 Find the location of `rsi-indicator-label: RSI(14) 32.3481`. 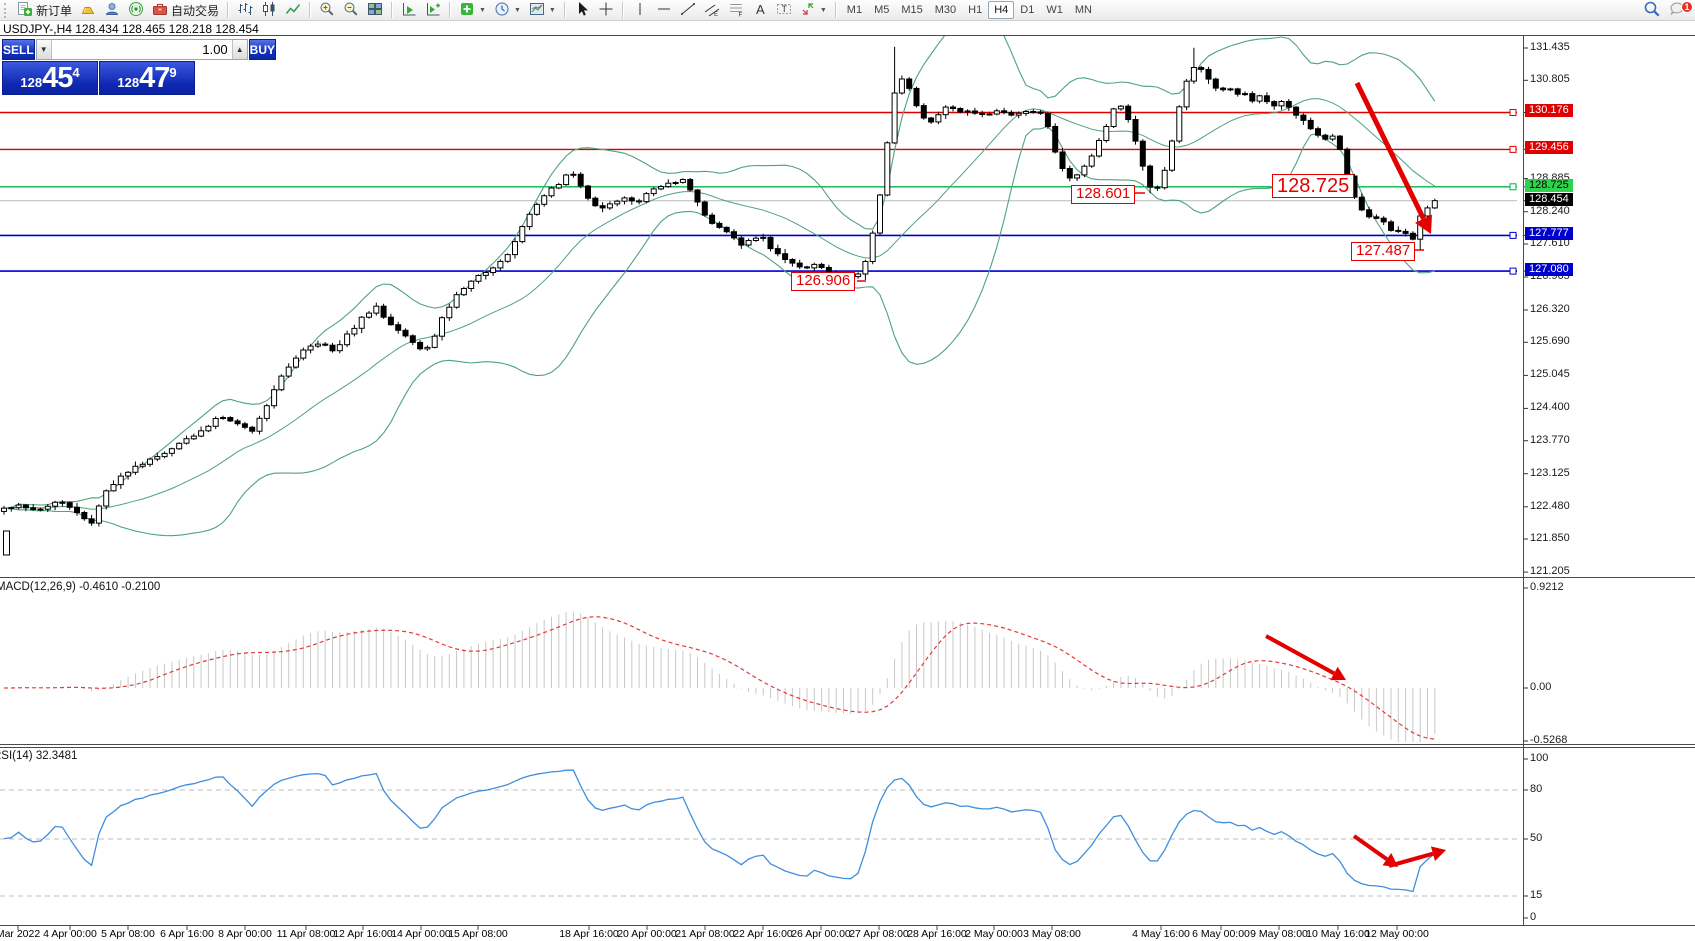

rsi-indicator-label: RSI(14) 32.3481 is located at coordinates (39, 756).